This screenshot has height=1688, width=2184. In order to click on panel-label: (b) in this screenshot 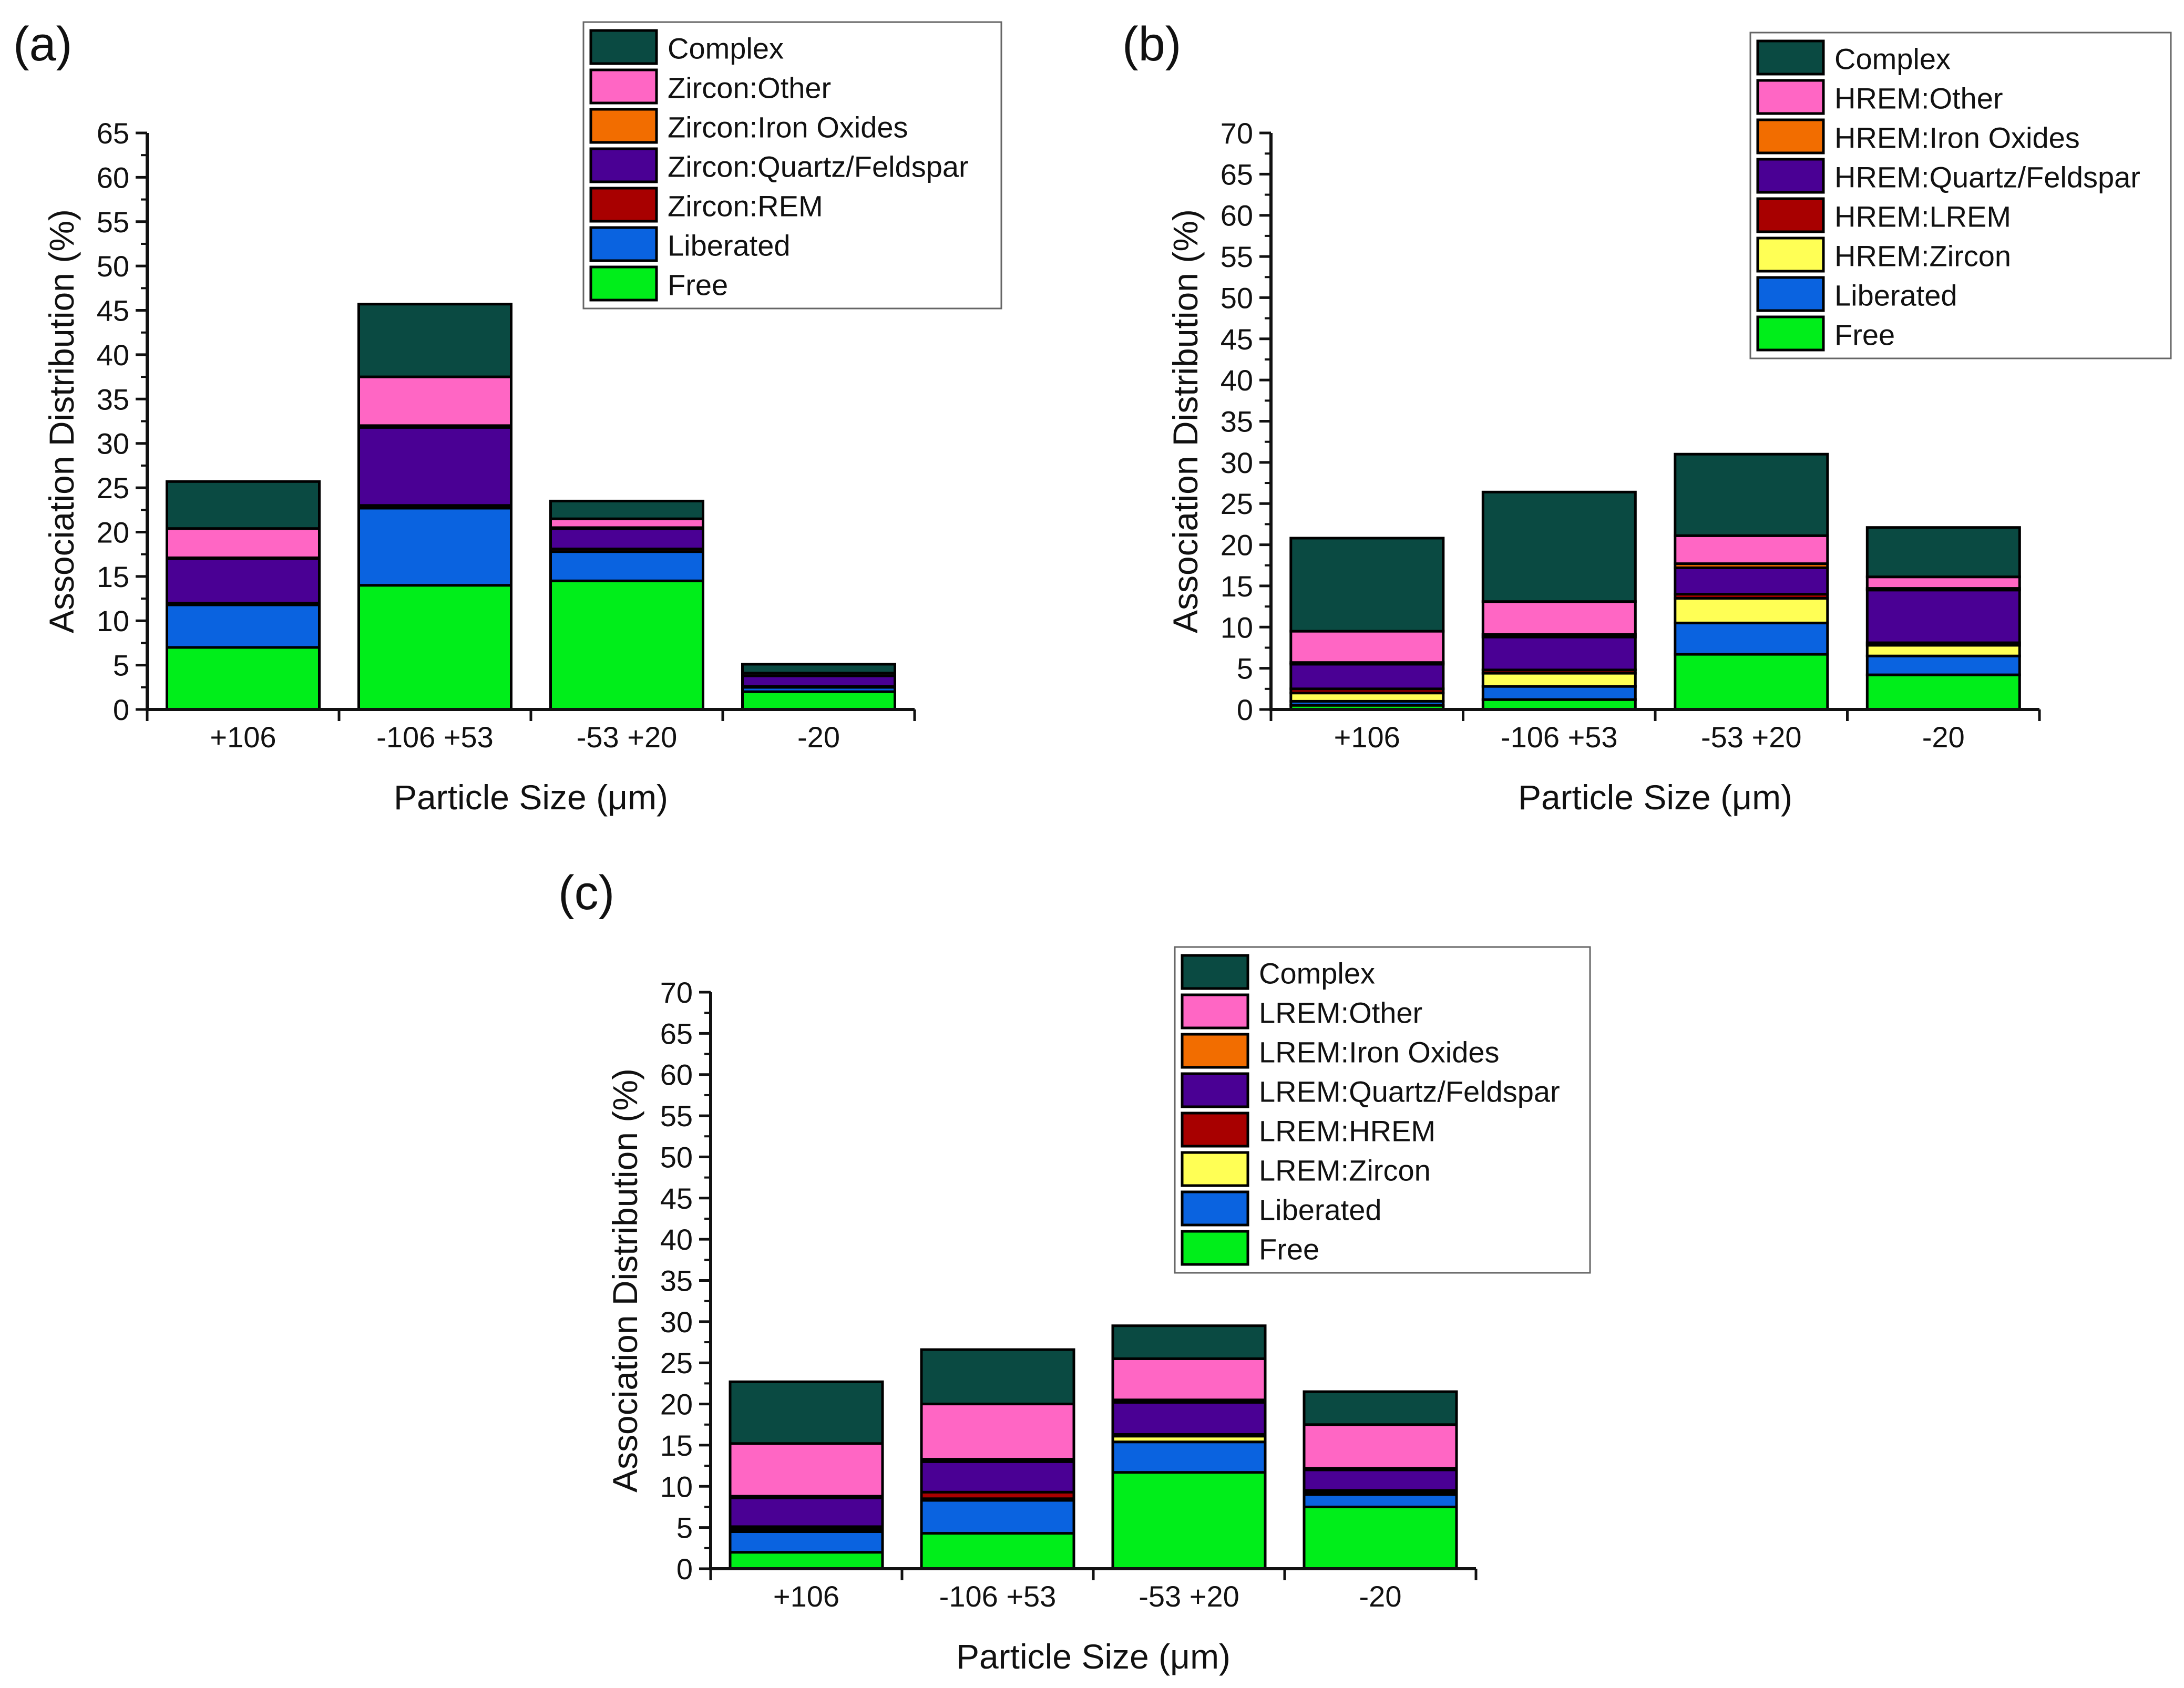, I will do `click(1151, 44)`.